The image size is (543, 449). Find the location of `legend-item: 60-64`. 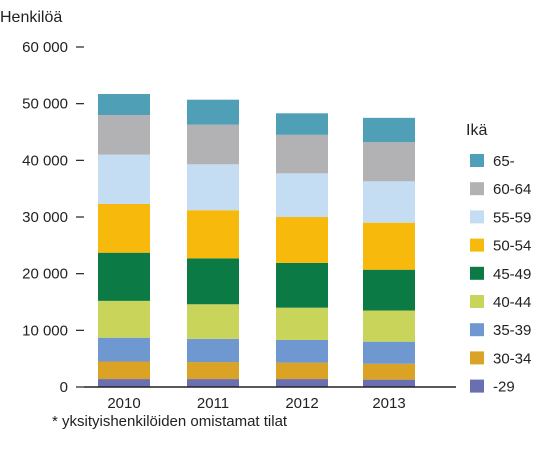

legend-item: 60-64 is located at coordinates (500, 189).